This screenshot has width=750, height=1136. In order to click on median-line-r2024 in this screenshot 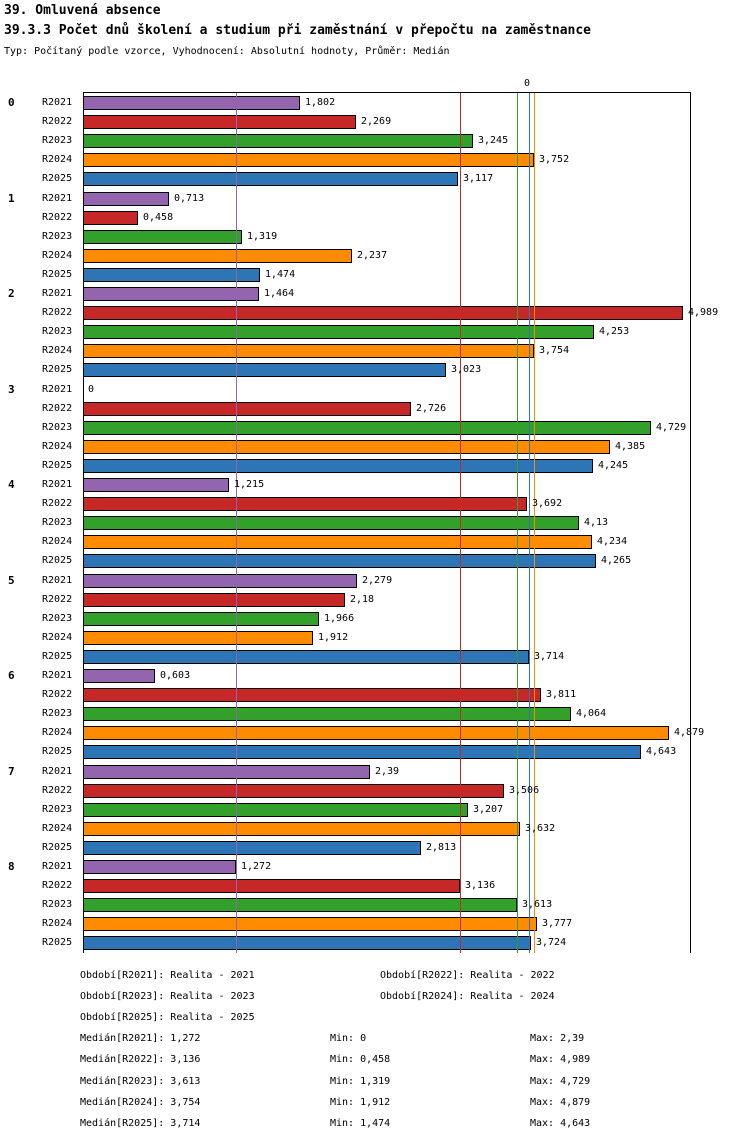, I will do `click(534, 522)`.